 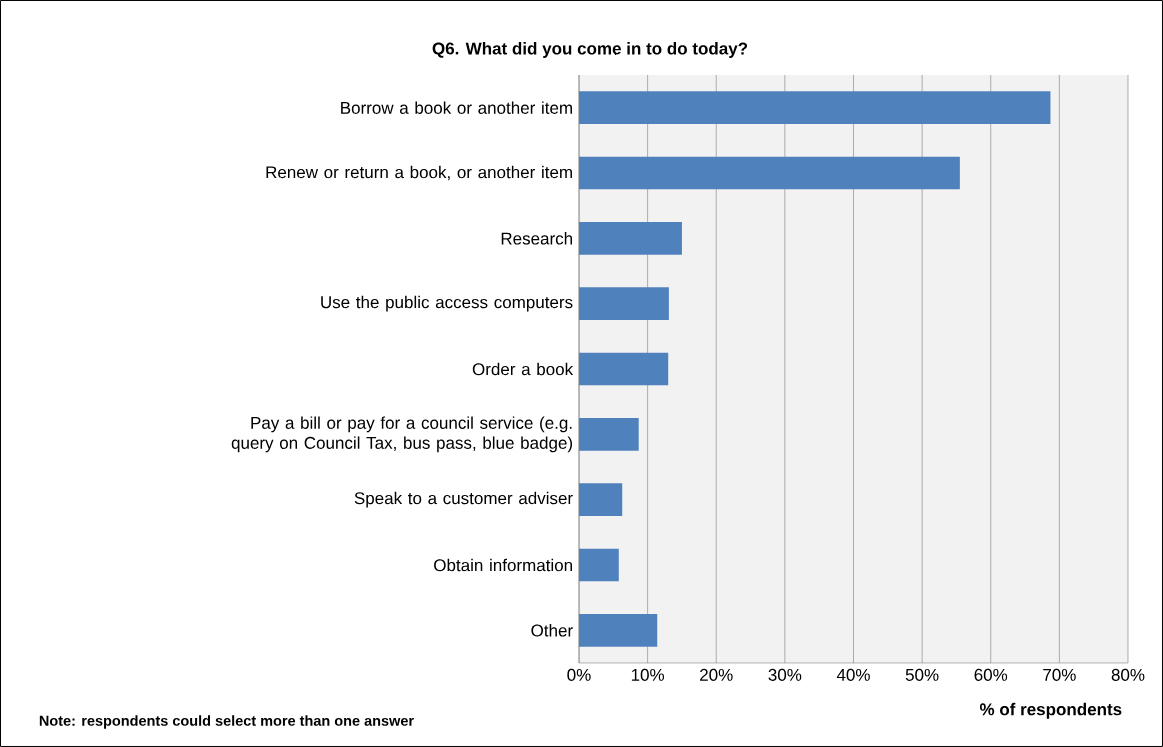 I want to click on text: Note: respondents could select more than one answer, so click(x=226, y=722).